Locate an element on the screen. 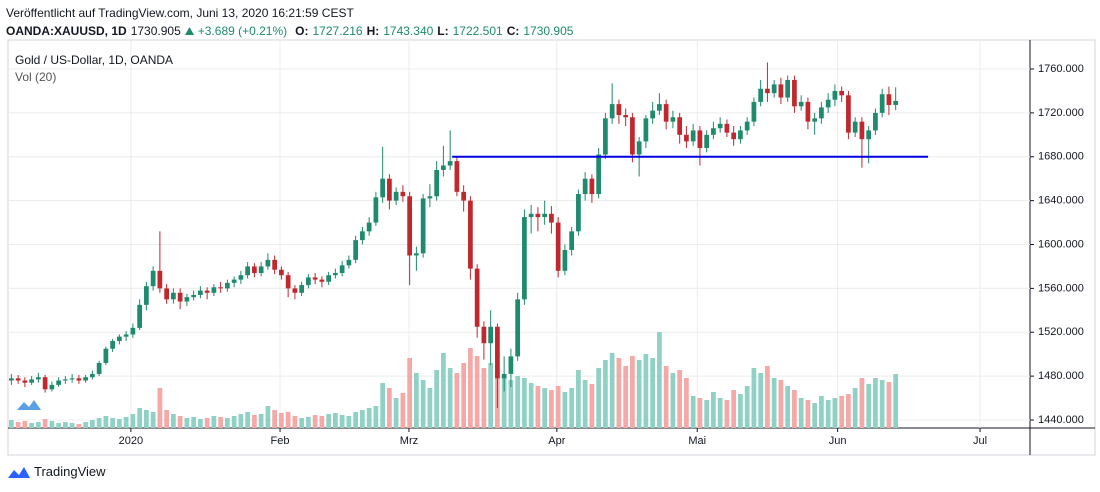  footer-logo is located at coordinates (19, 472).